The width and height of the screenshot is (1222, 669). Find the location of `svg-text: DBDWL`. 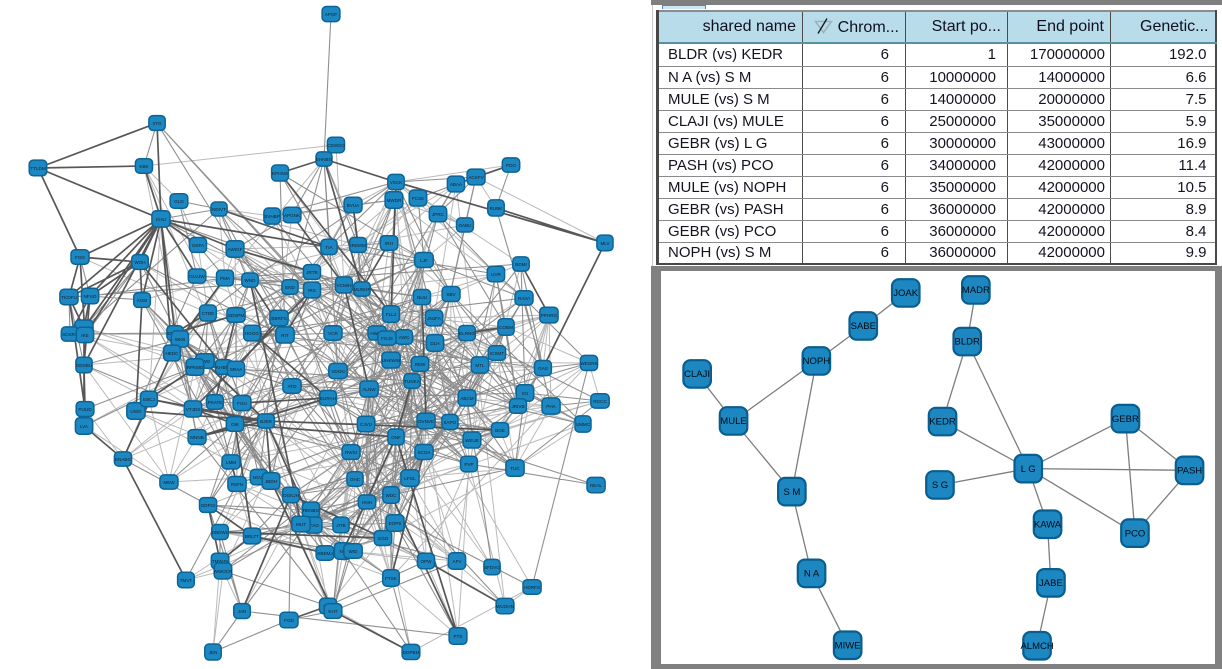

svg-text: DBDWL is located at coordinates (220, 532).